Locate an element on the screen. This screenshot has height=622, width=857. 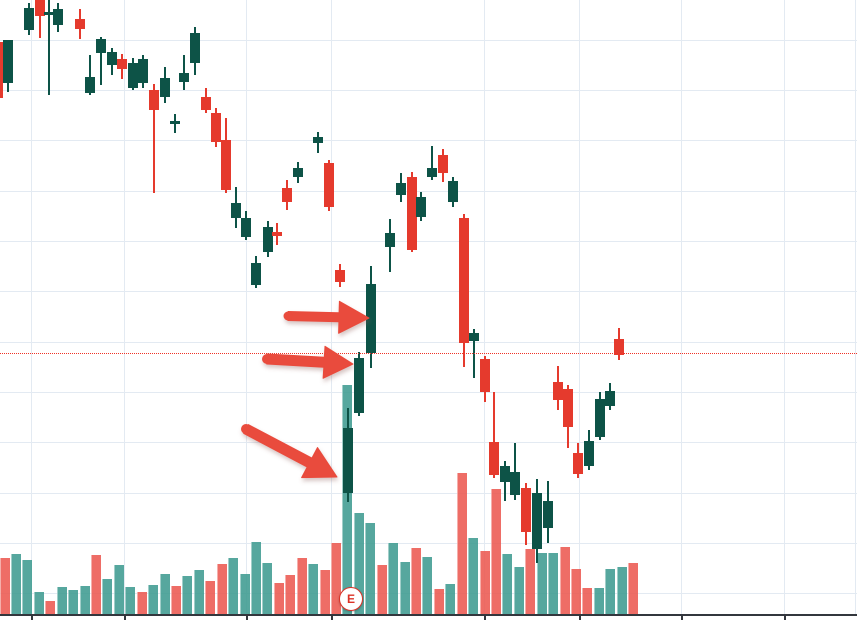
price-alert-line is located at coordinates (428, 353).